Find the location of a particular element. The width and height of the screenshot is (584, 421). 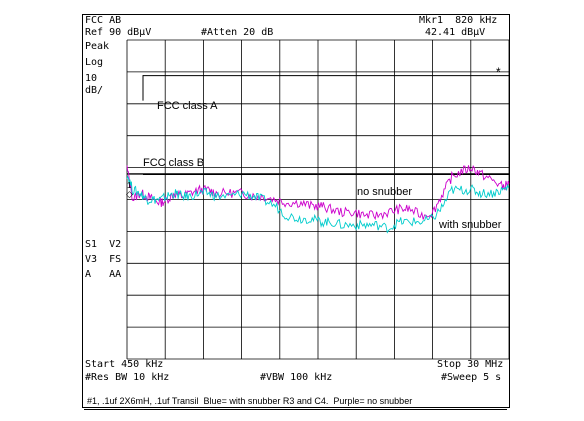

scale-unit-label: dB/ is located at coordinates (94, 90).